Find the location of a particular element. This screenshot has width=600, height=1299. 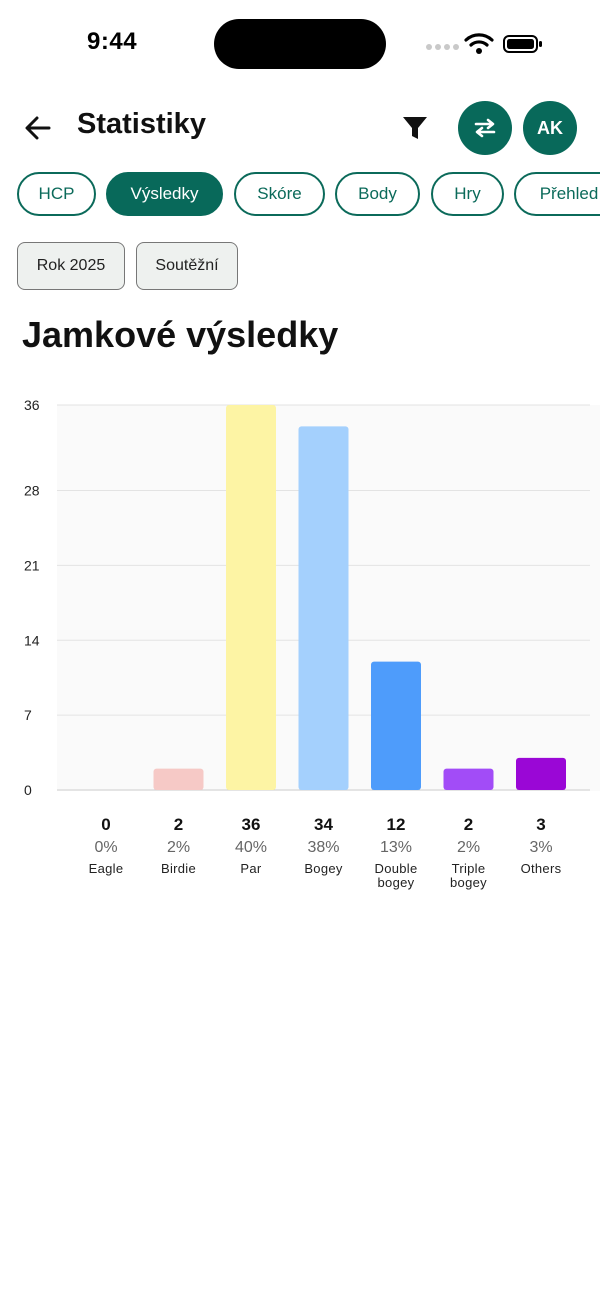

category-label: Par is located at coordinates (251, 868).